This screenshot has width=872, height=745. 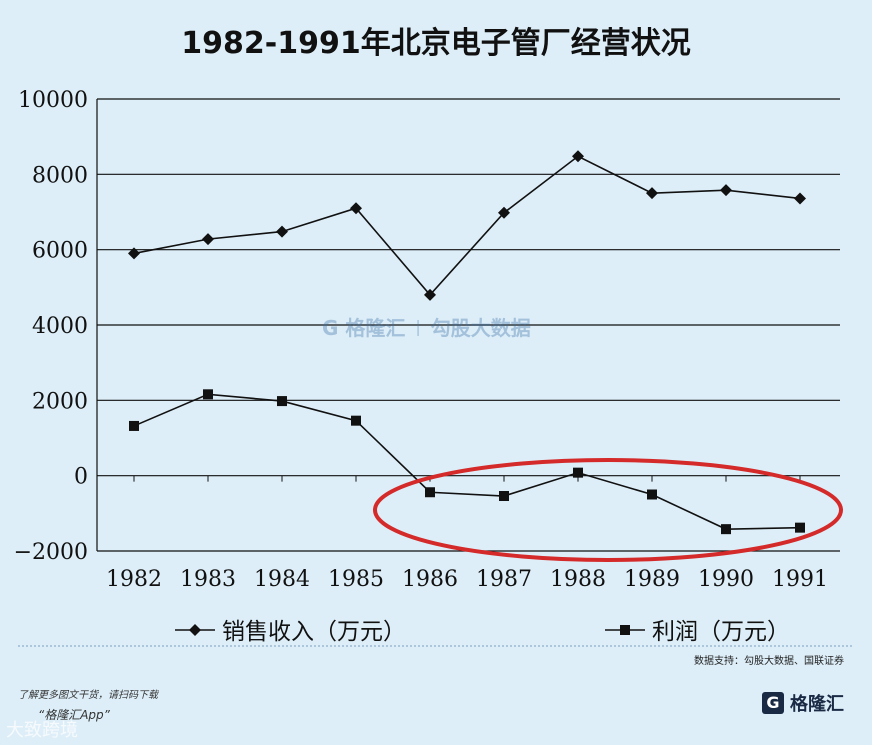 I want to click on x-tick-label: 1989, so click(x=652, y=579).